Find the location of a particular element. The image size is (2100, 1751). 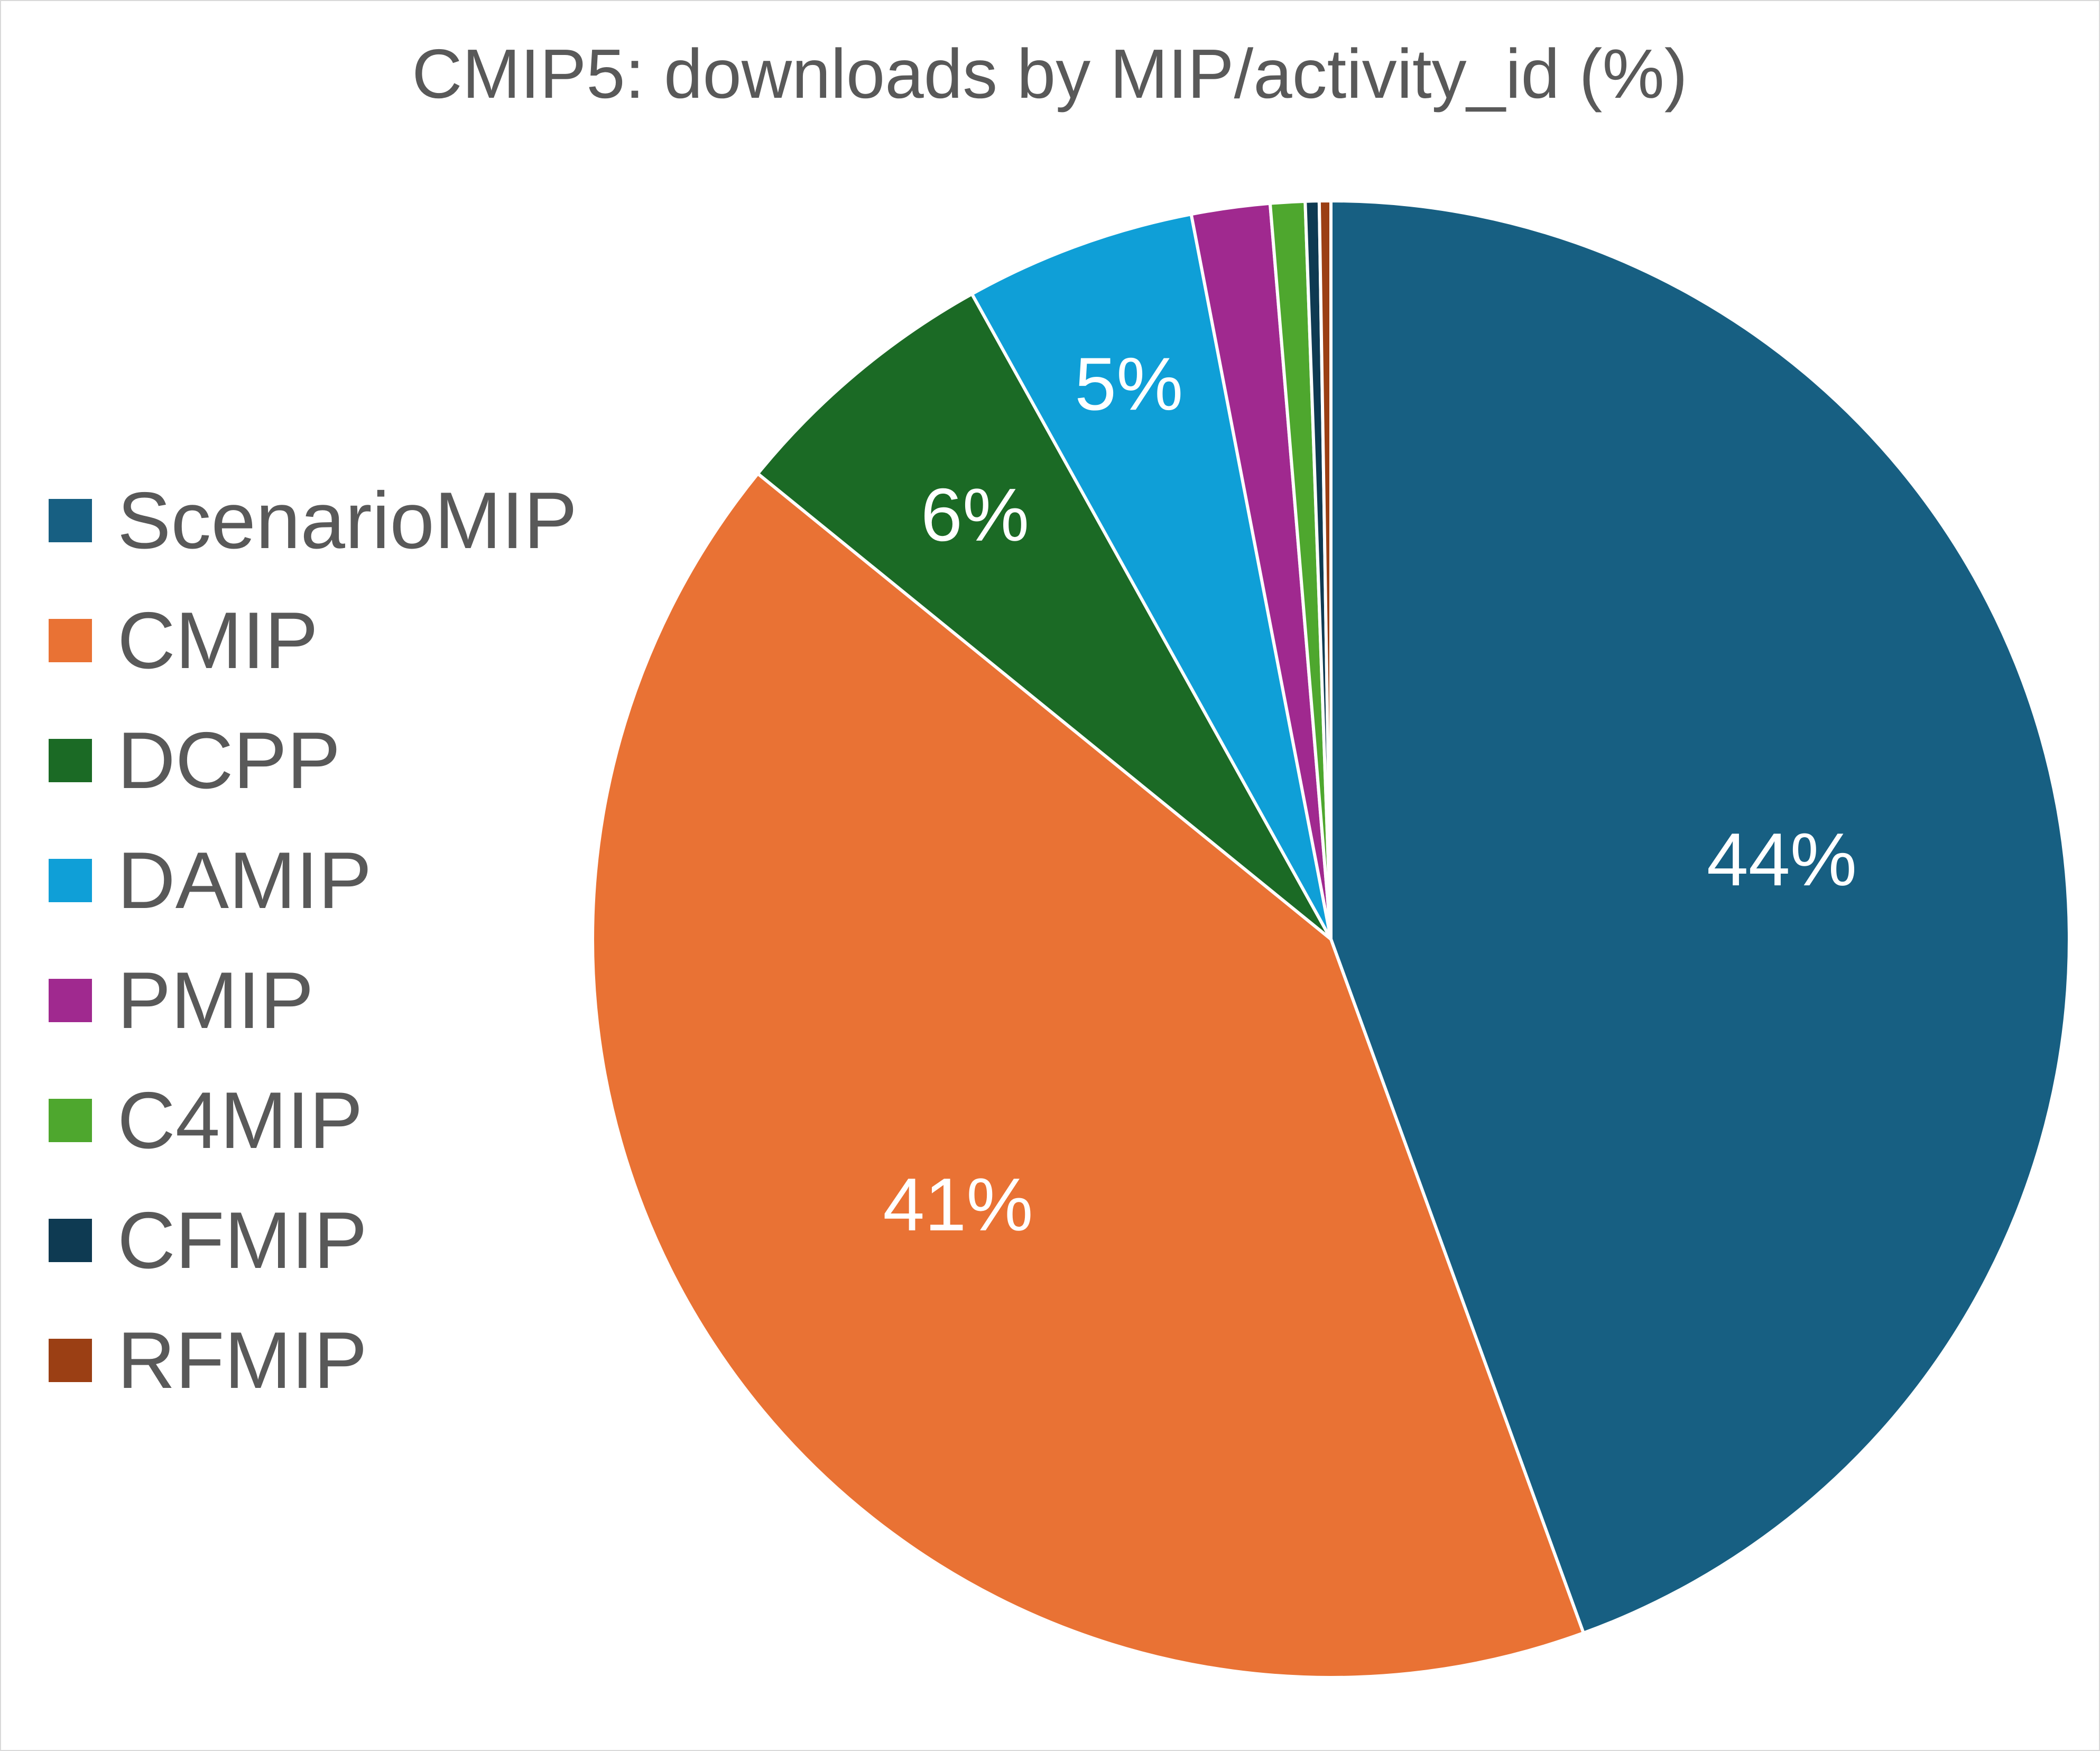

legend-swatch-cfmip is located at coordinates (70, 1240).